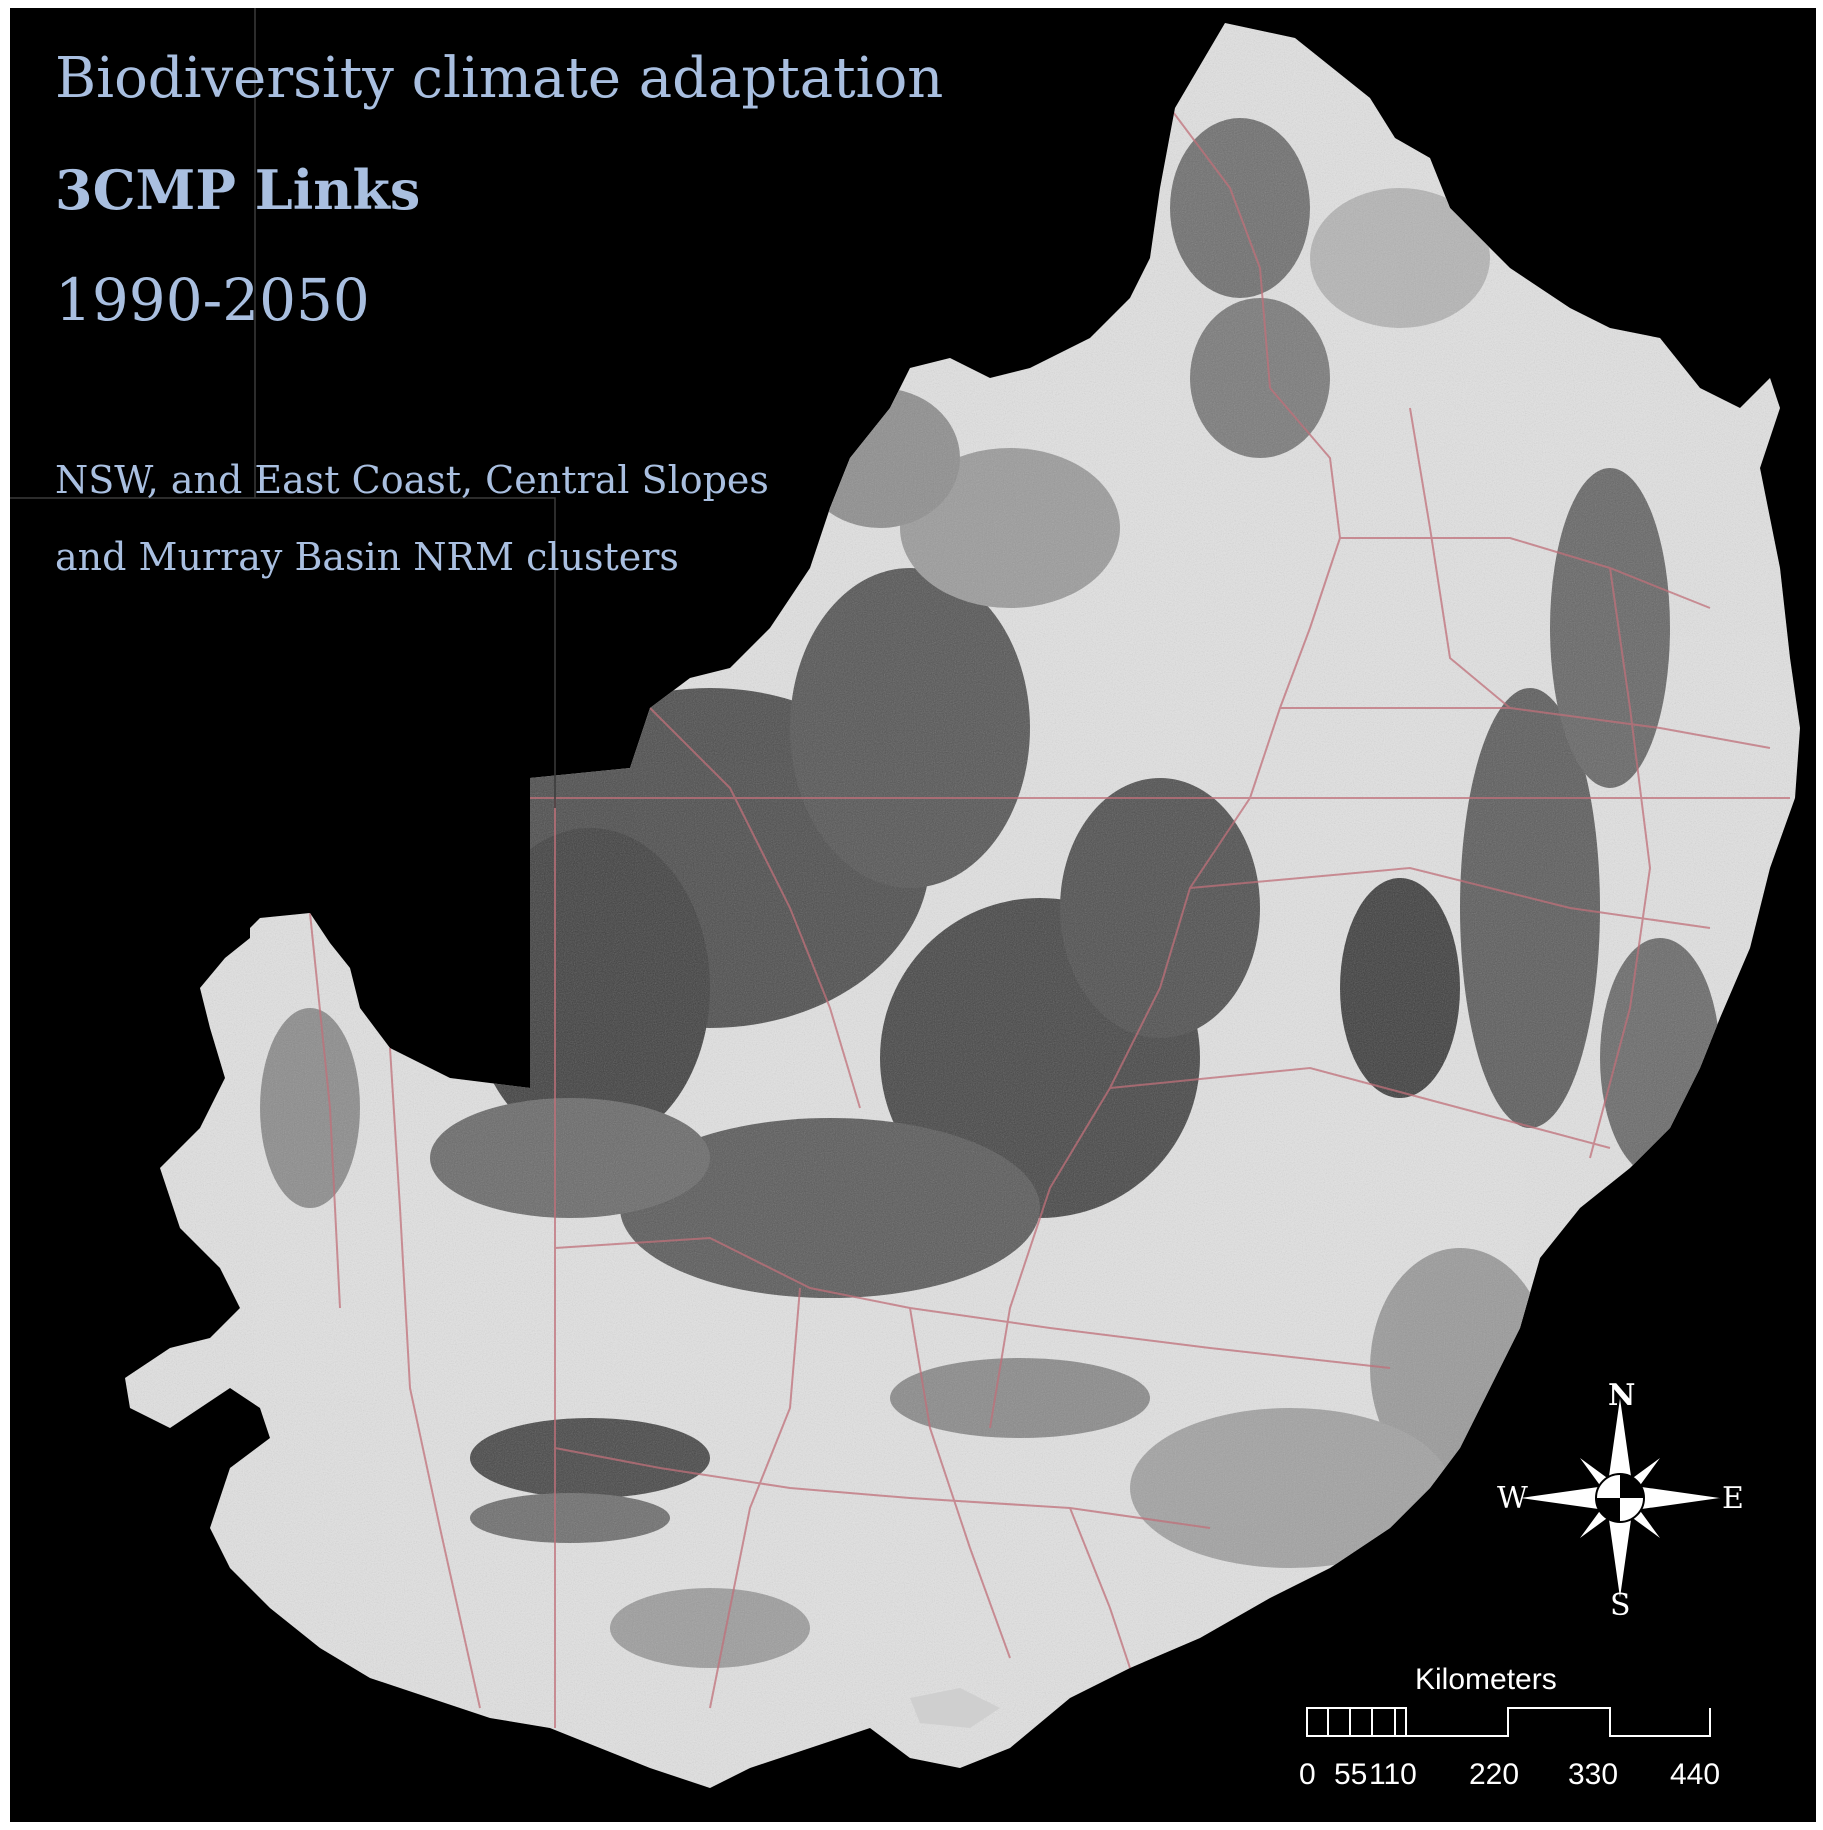 The height and width of the screenshot is (1830, 1823). Describe the element at coordinates (1733, 1498) in the screenshot. I see `compass-east-label: E` at that location.